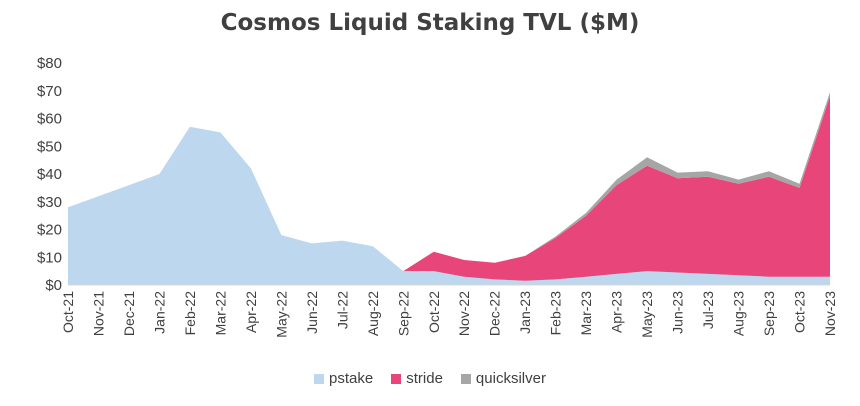  What do you see at coordinates (739, 313) in the screenshot?
I see `x-tick-label: Aug-23` at bounding box center [739, 313].